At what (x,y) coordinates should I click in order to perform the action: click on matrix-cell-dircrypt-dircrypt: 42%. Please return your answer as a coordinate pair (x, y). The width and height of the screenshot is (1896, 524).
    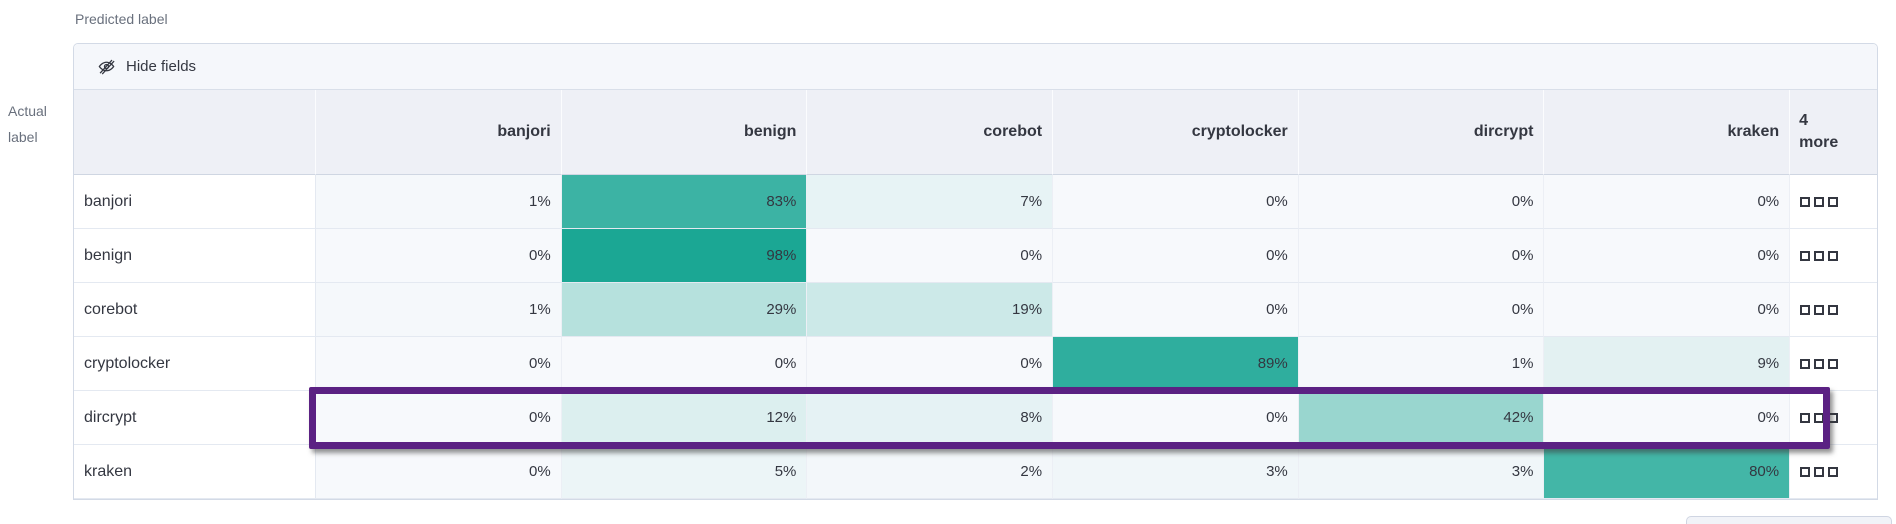
    Looking at the image, I should click on (1421, 418).